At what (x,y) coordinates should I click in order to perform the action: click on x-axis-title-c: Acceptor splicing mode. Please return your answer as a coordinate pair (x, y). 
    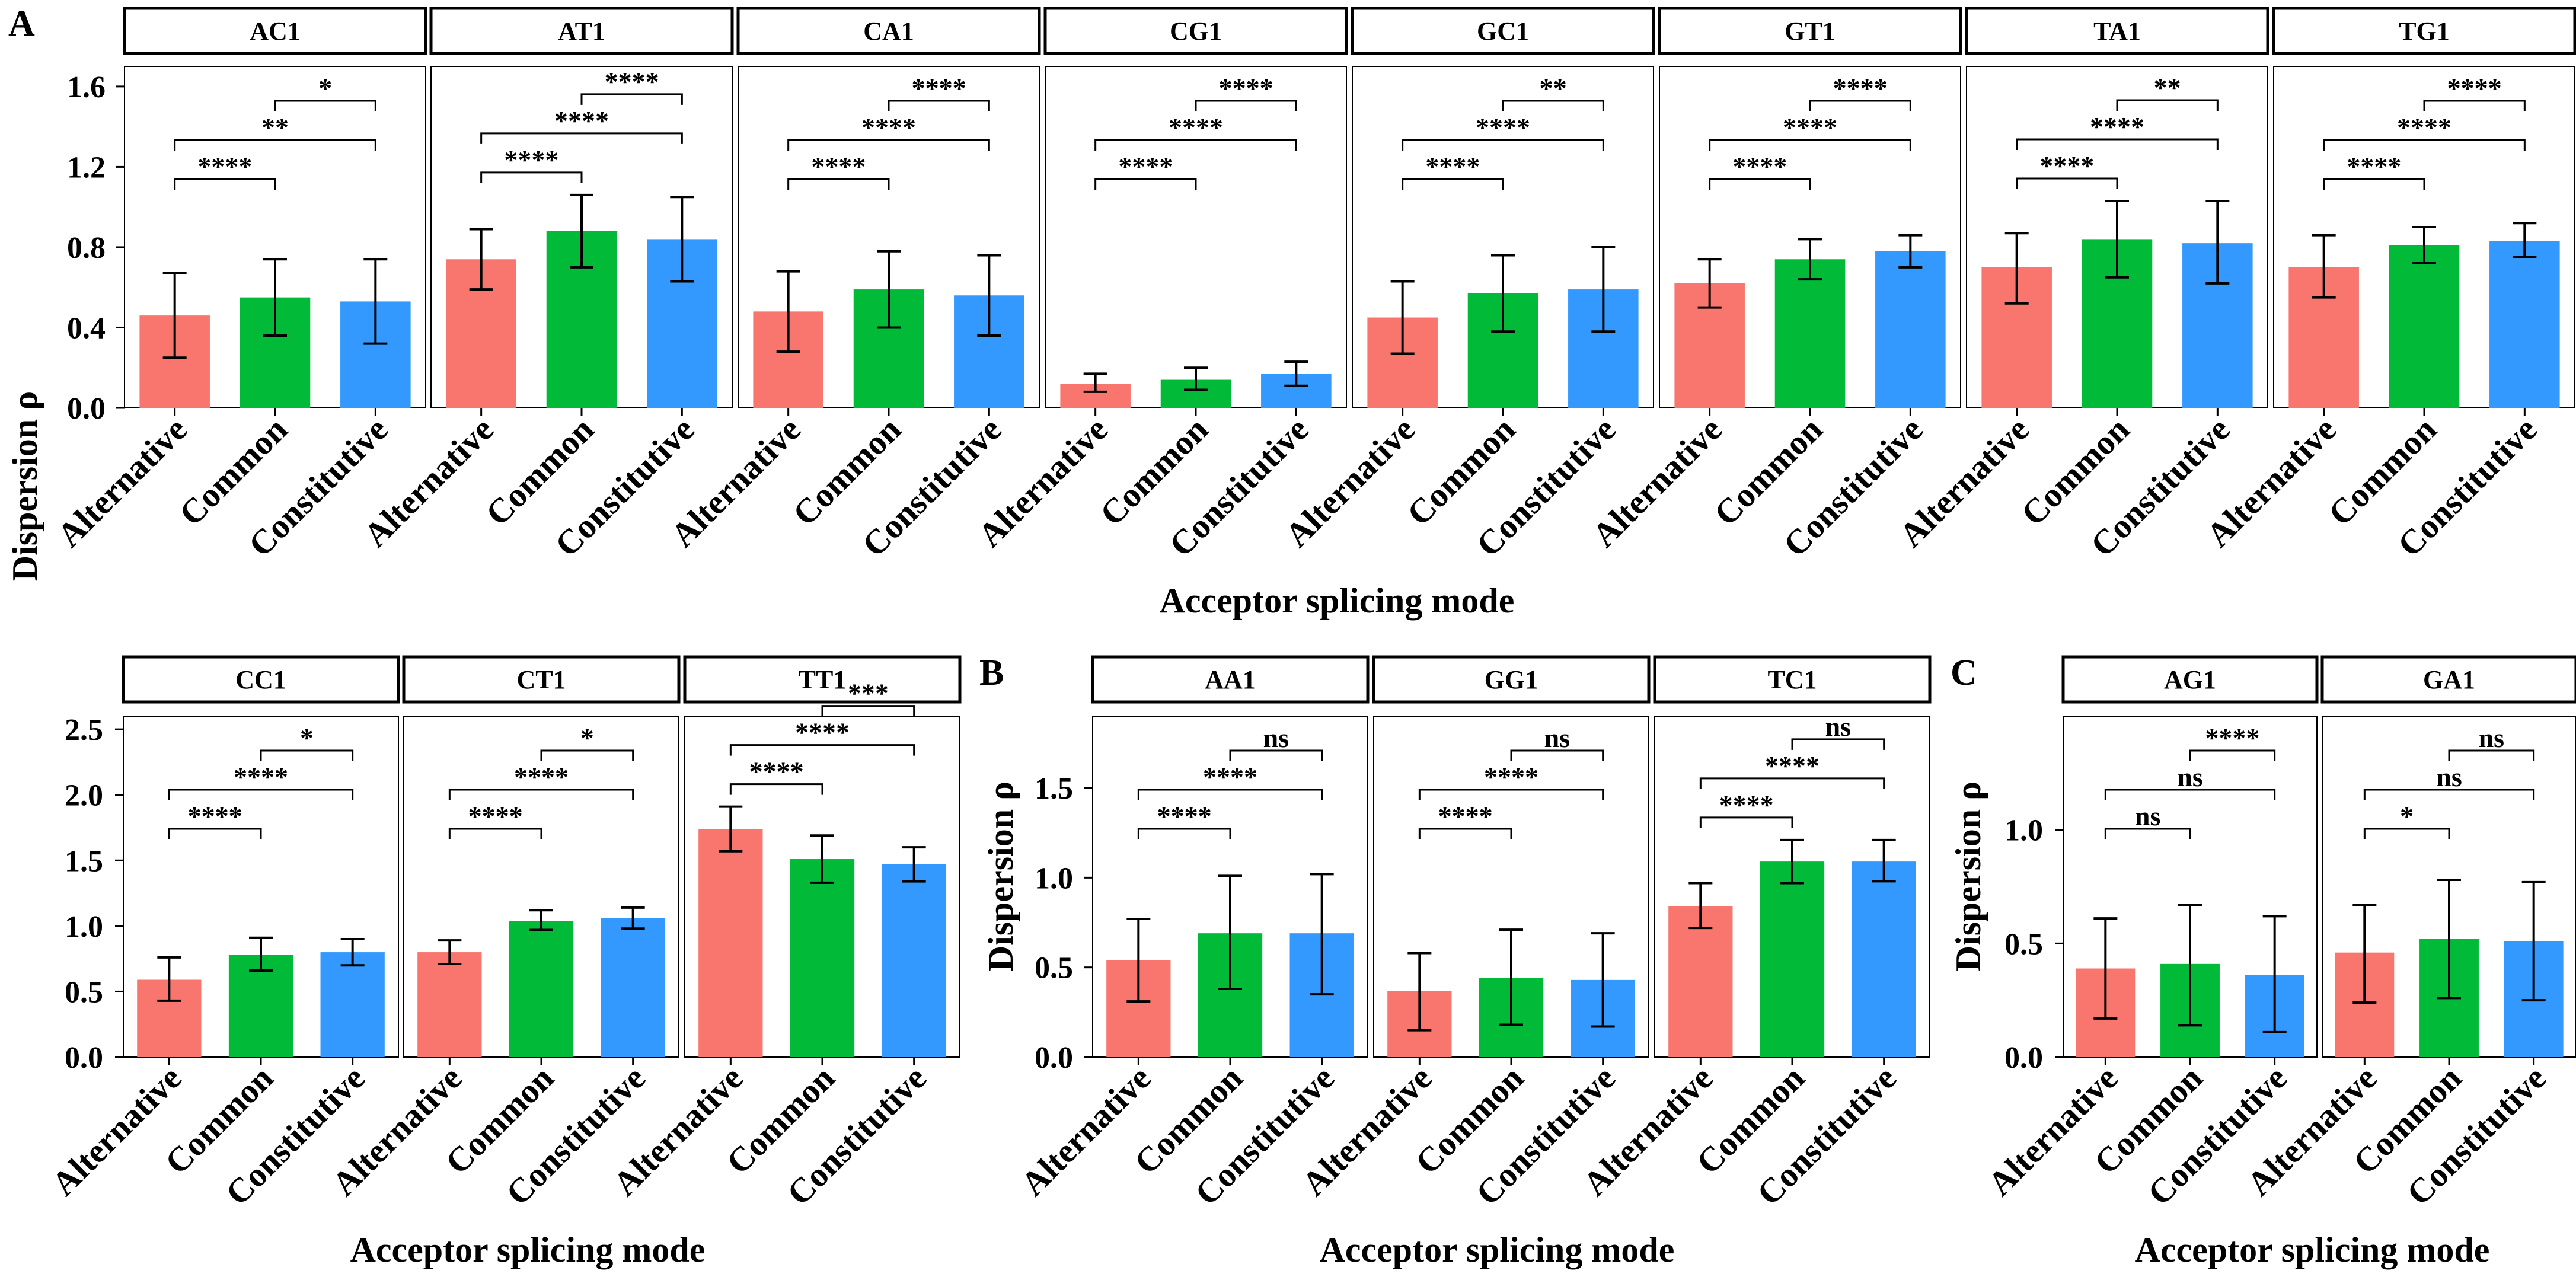
    Looking at the image, I should click on (2312, 1249).